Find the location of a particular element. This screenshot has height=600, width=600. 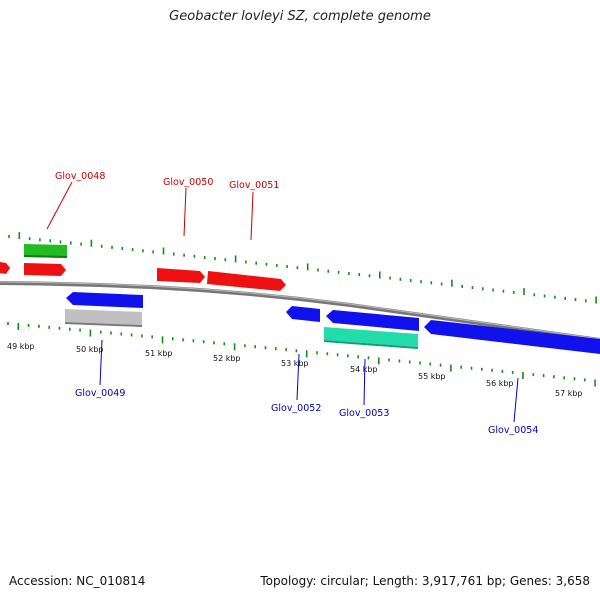

bottom-tick-track is located at coordinates (301, 354).